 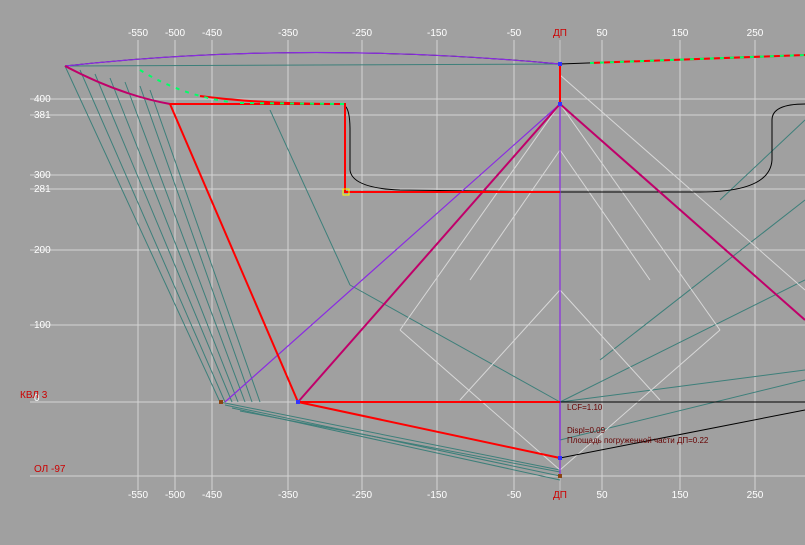 What do you see at coordinates (42, 189) in the screenshot?
I see `y-tick-label: 281` at bounding box center [42, 189].